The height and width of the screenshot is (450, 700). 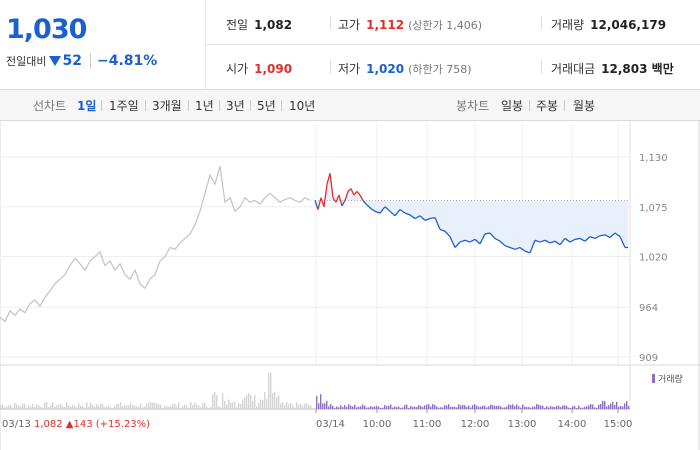 What do you see at coordinates (235, 106) in the screenshot?
I see `tab-3year: 3년` at bounding box center [235, 106].